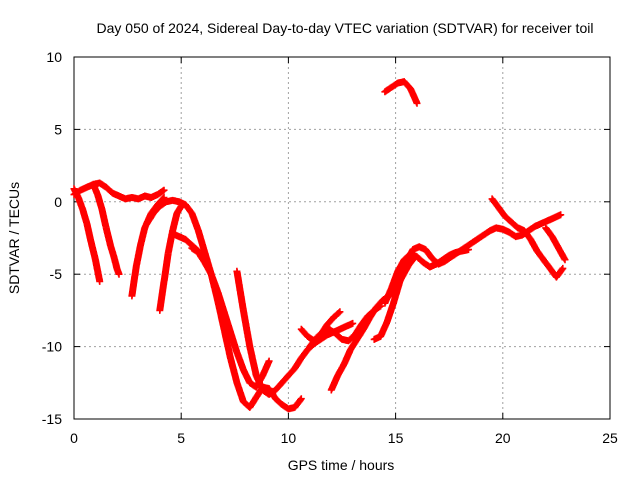 The image size is (640, 480). What do you see at coordinates (52, 347) in the screenshot?
I see `y-tick-label: -10` at bounding box center [52, 347].